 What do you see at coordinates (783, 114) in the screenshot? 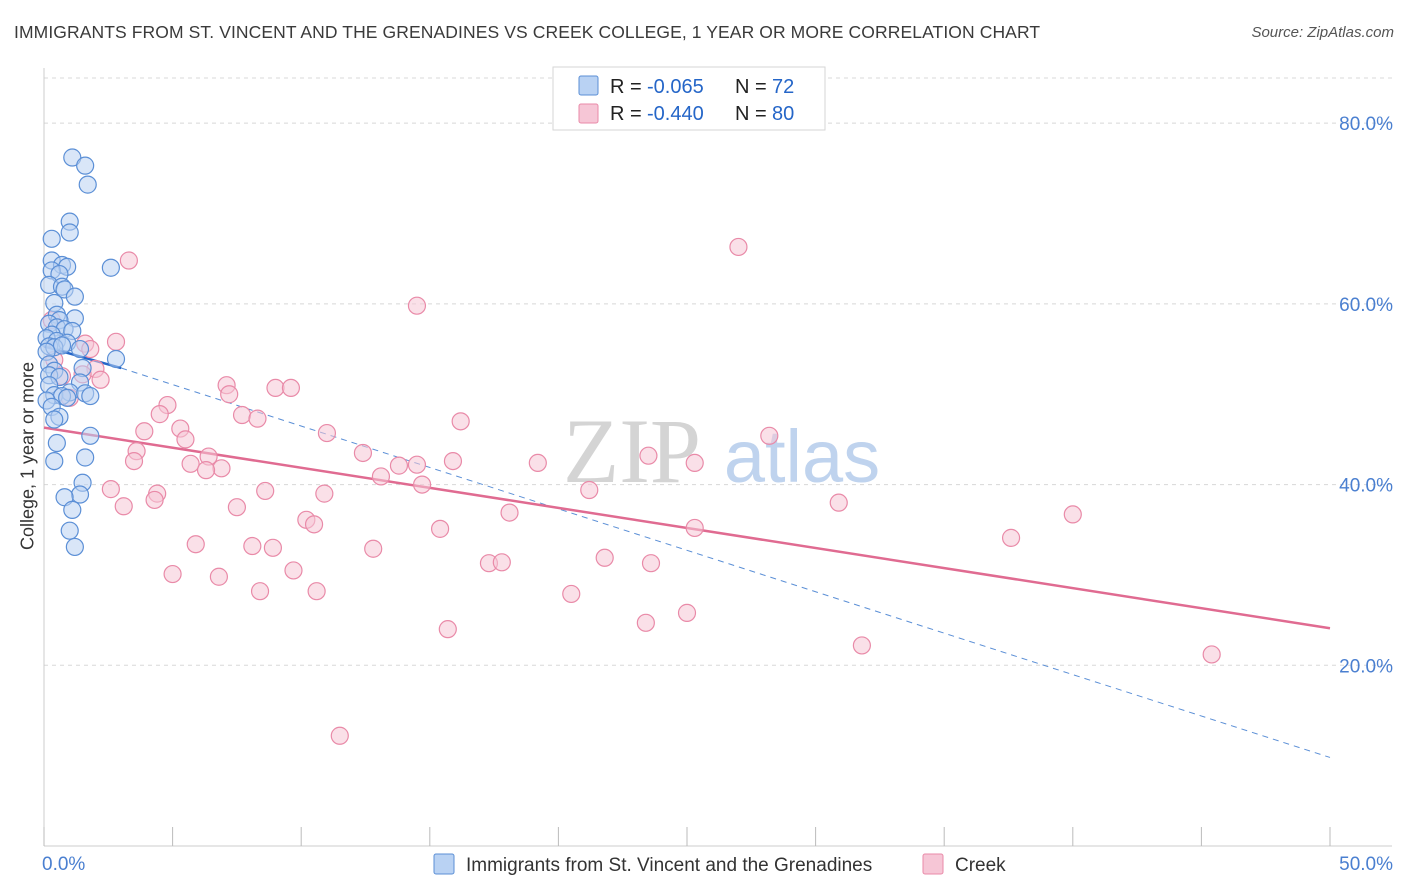
I see `legend-n-value-pink: 80` at bounding box center [783, 114].